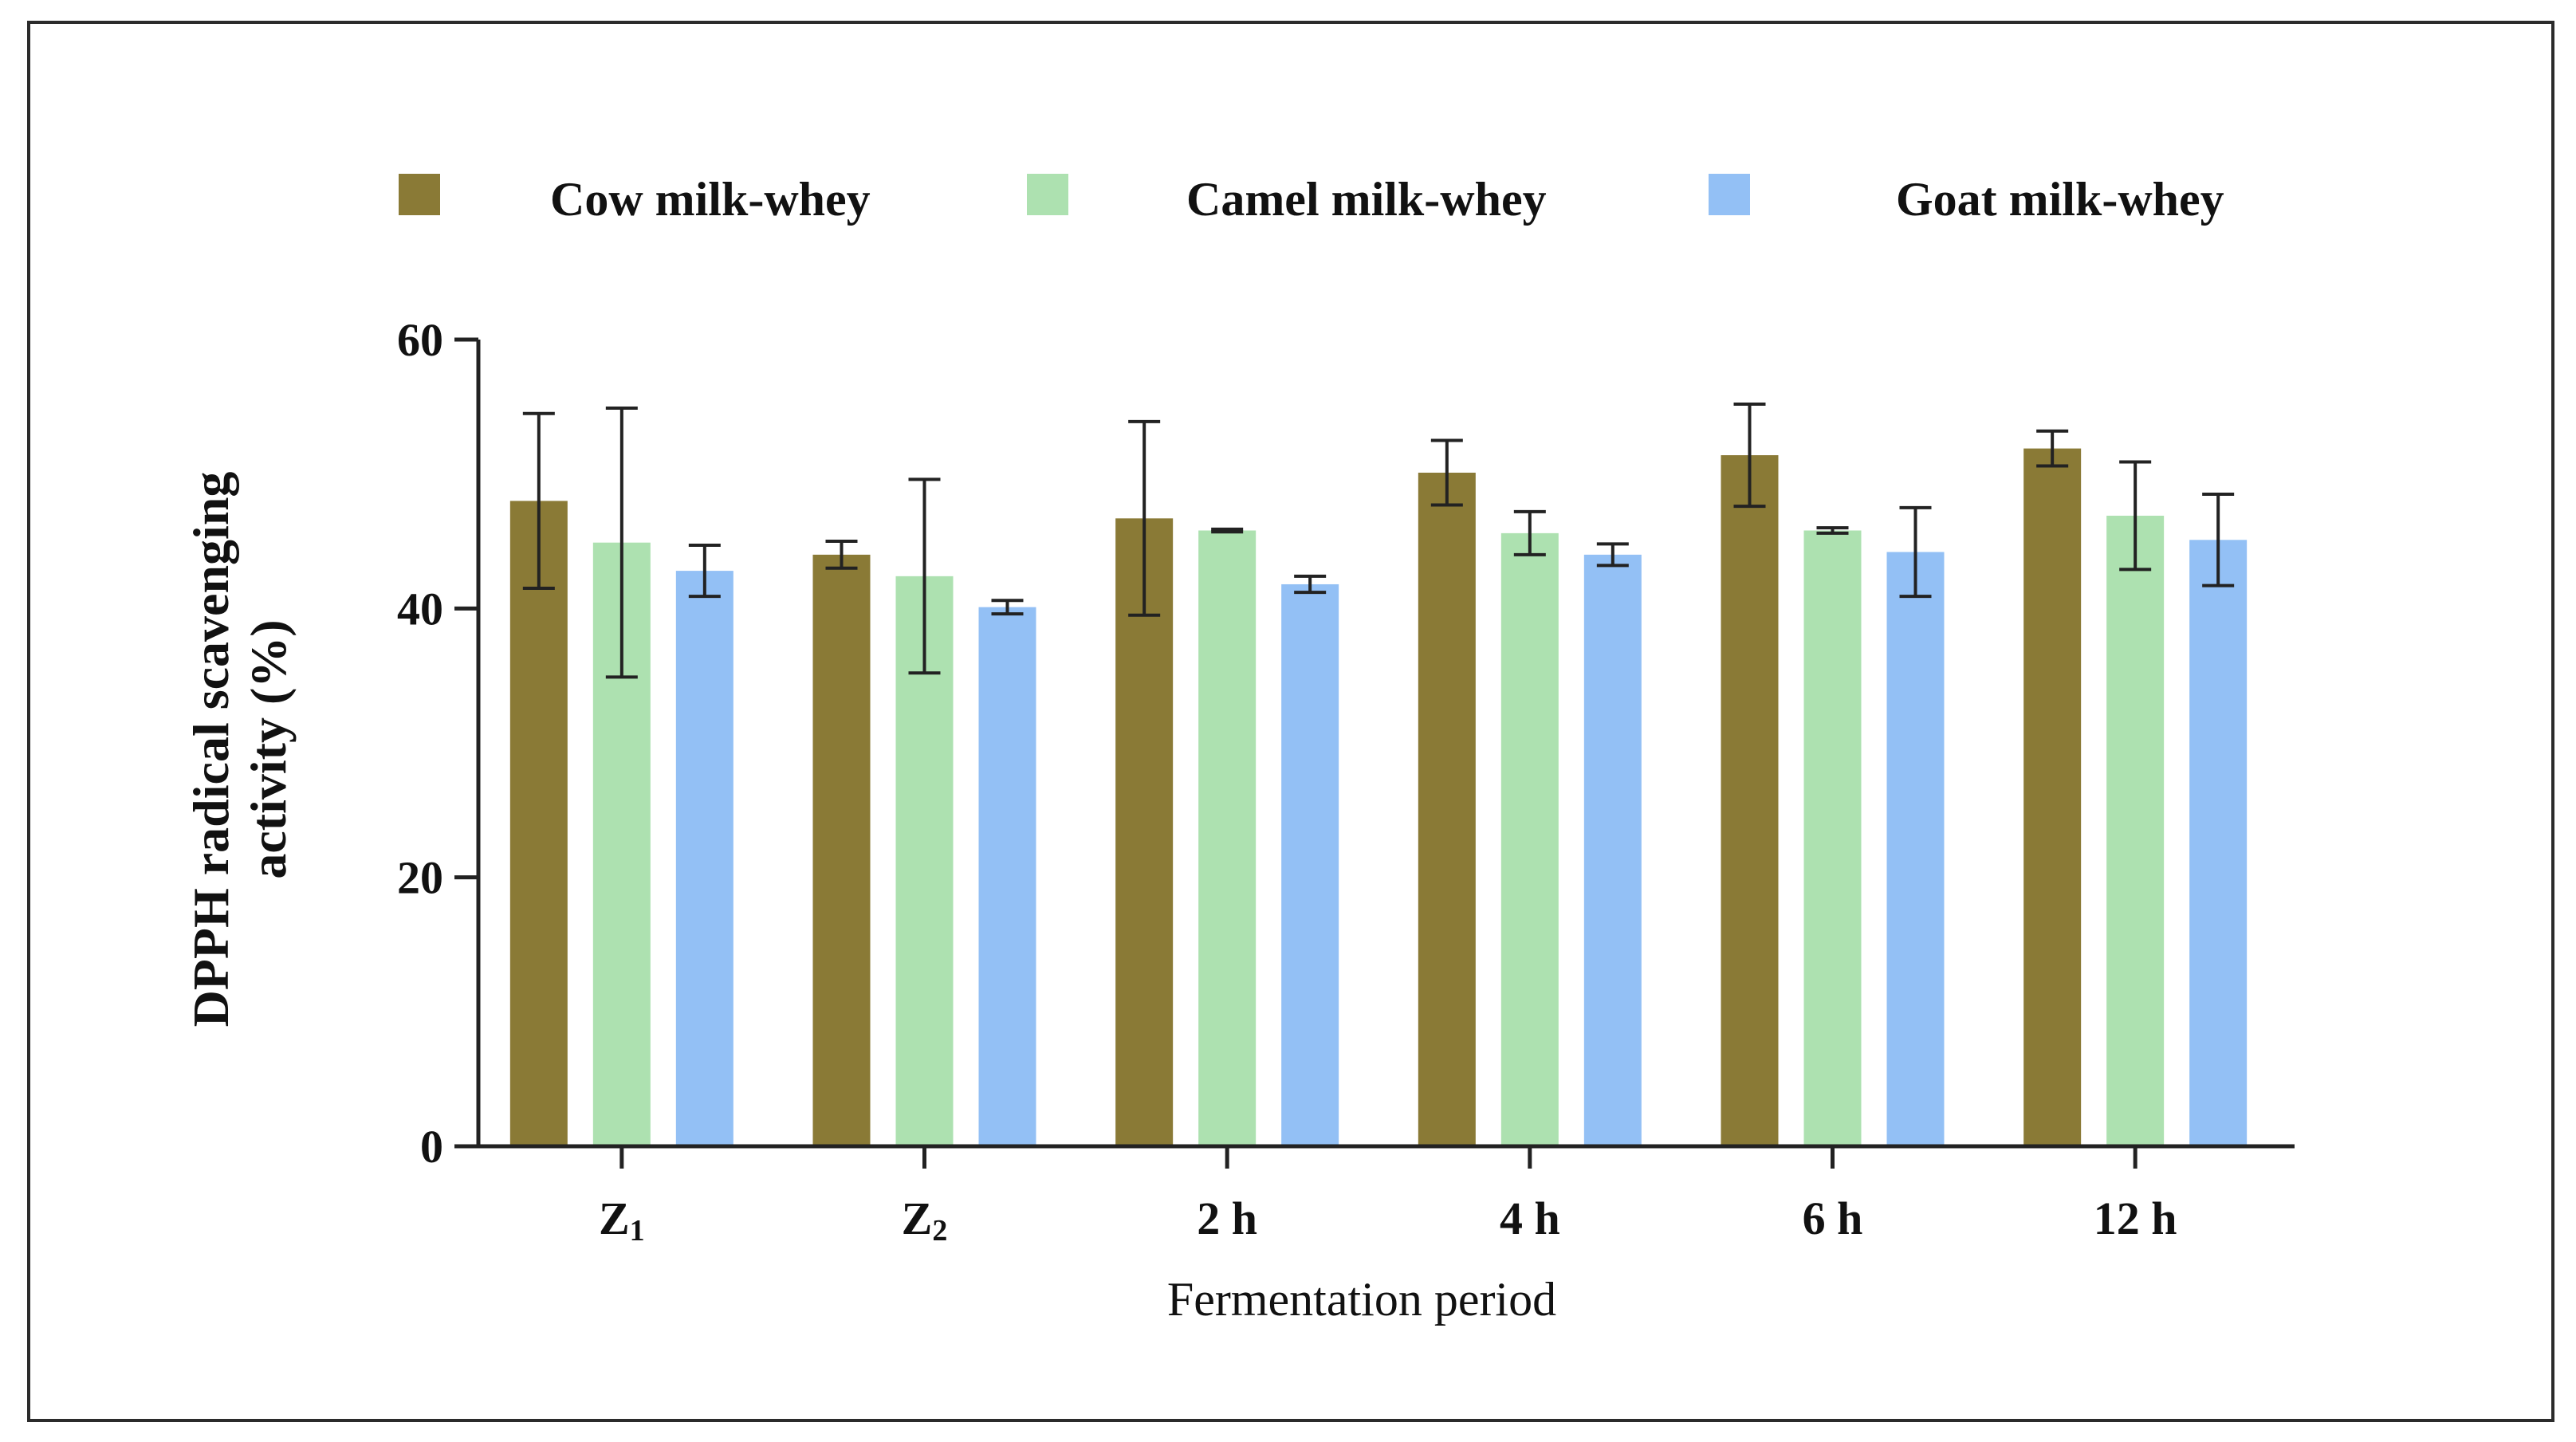  I want to click on y-axis-ticks: 0 20 40 60, so click(437, 744).